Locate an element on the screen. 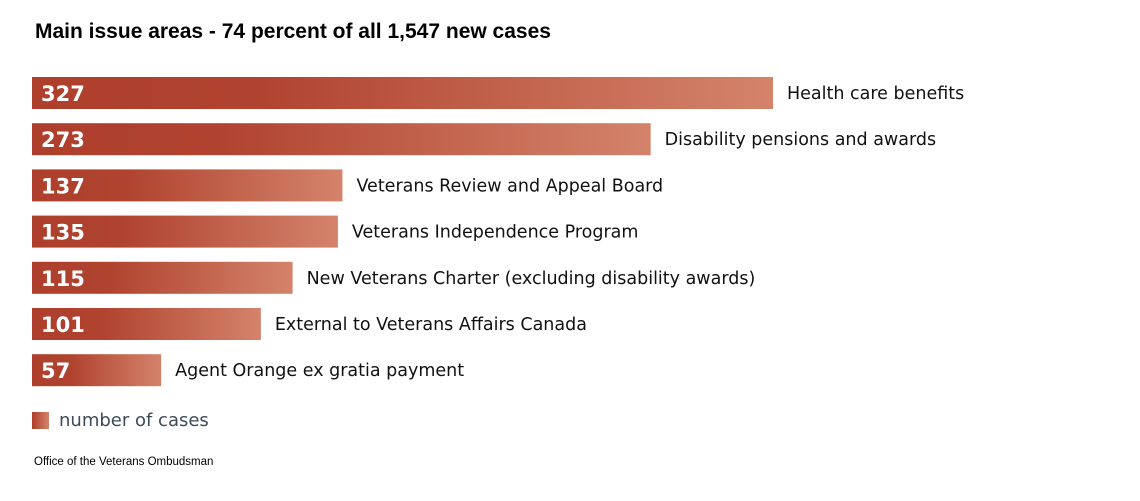 This screenshot has width=1140, height=501. bar-value-label: 135 is located at coordinates (63, 233).